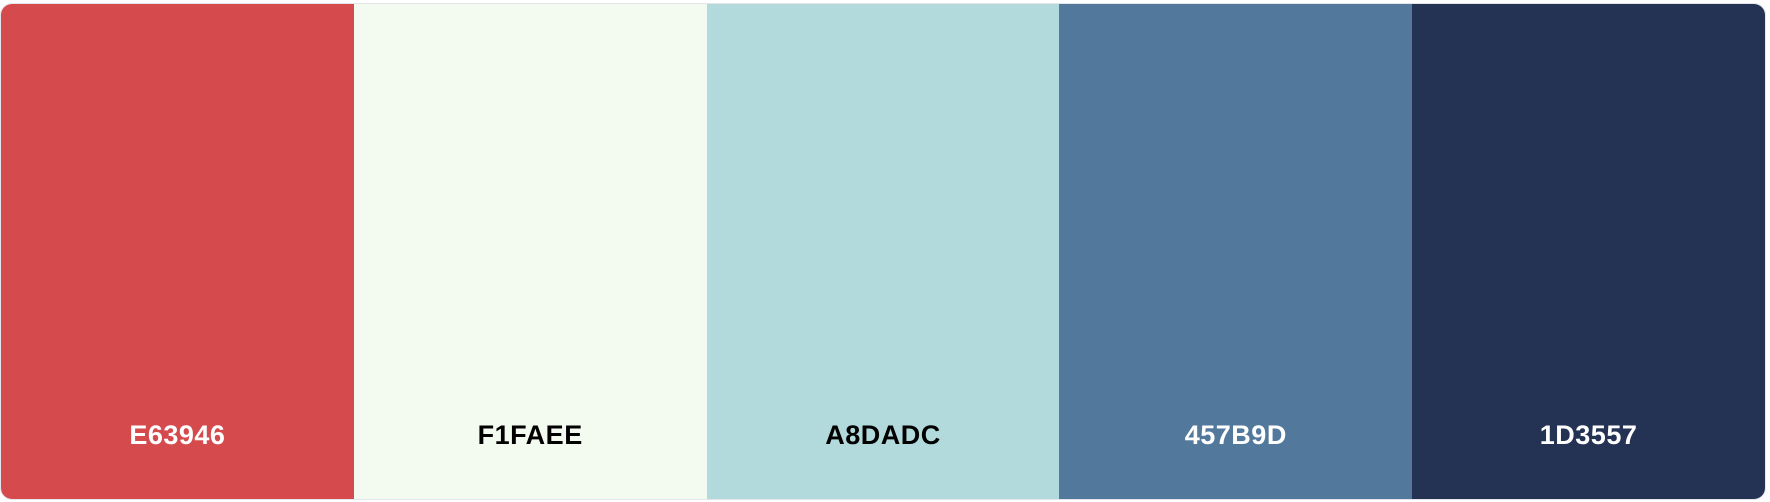 The image size is (1770, 502). I want to click on swatch-hex-label: A8DADC, so click(883, 435).